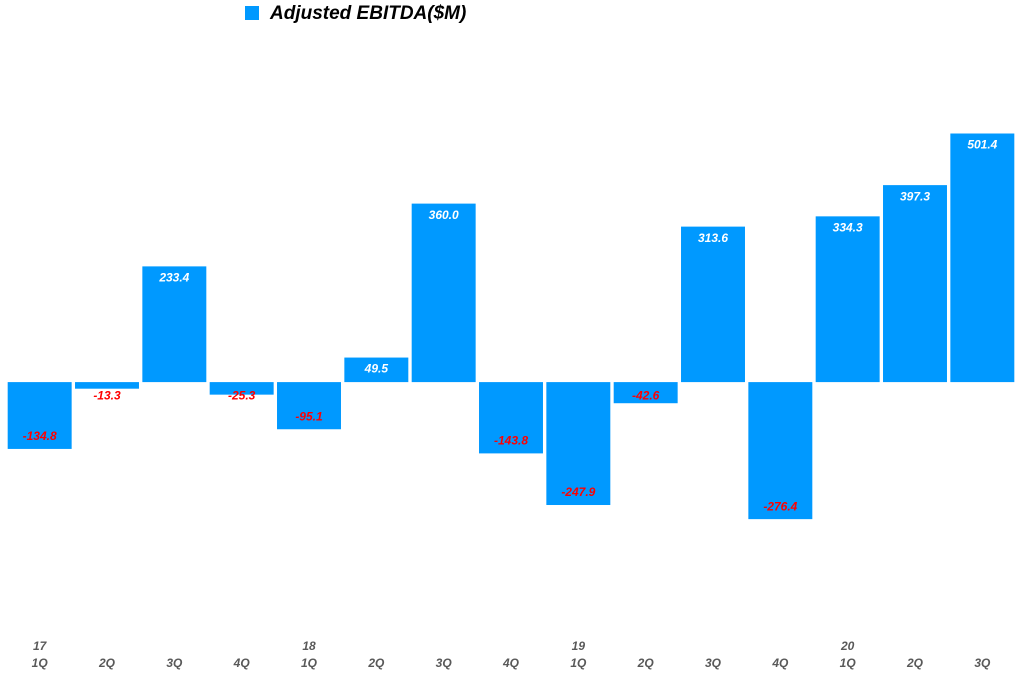 The image size is (1024, 680). Describe the element at coordinates (848, 228) in the screenshot. I see `value-label: 334.3` at that location.